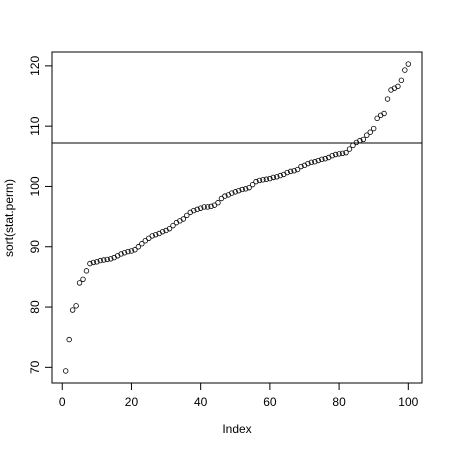 This screenshot has width=450, height=449. I want to click on x-tick-label: 20, so click(132, 402).